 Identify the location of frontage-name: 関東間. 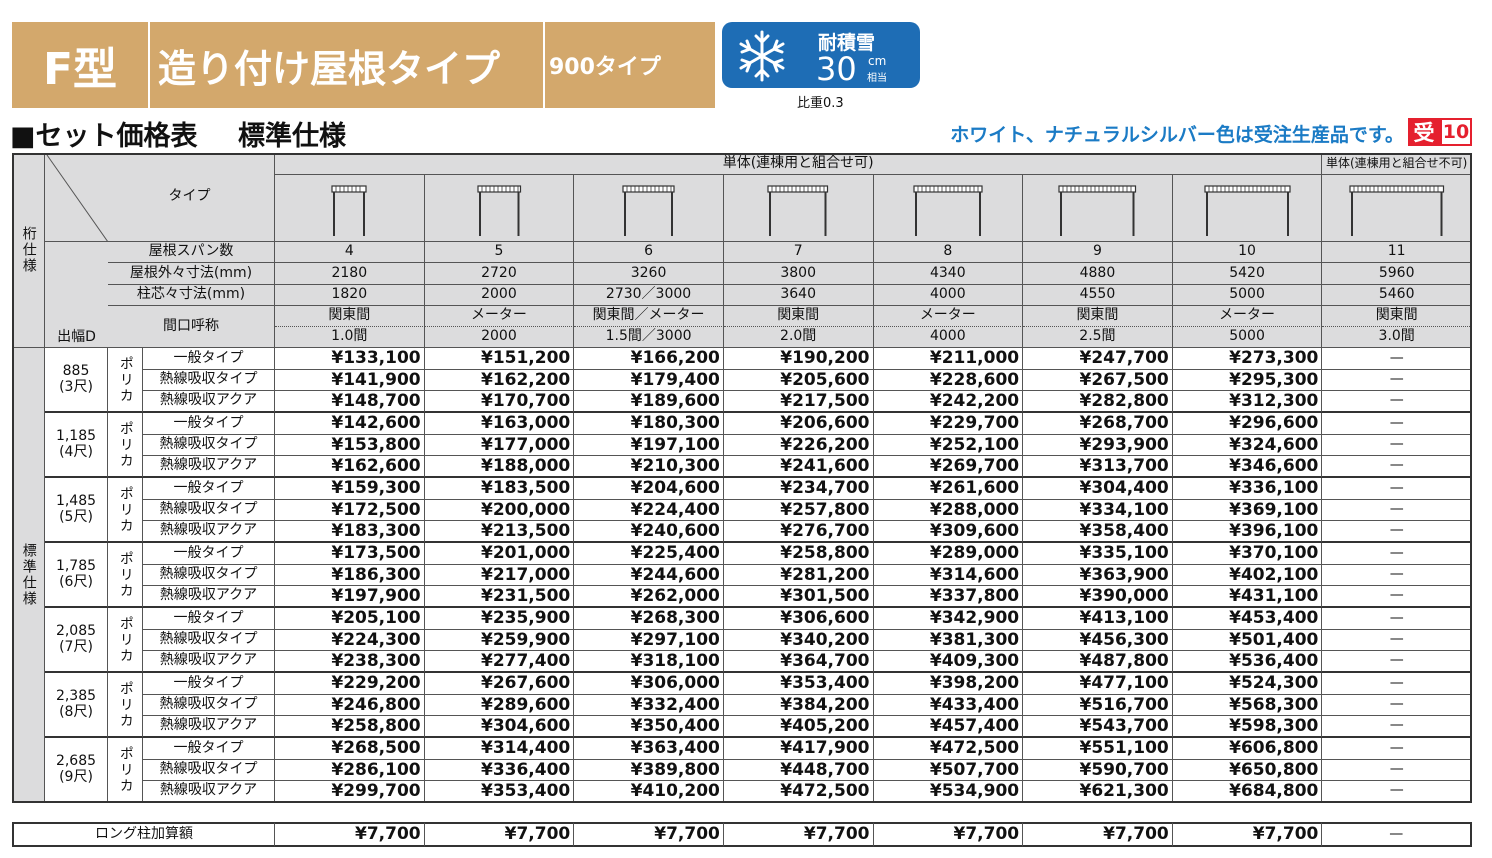
(350, 316).